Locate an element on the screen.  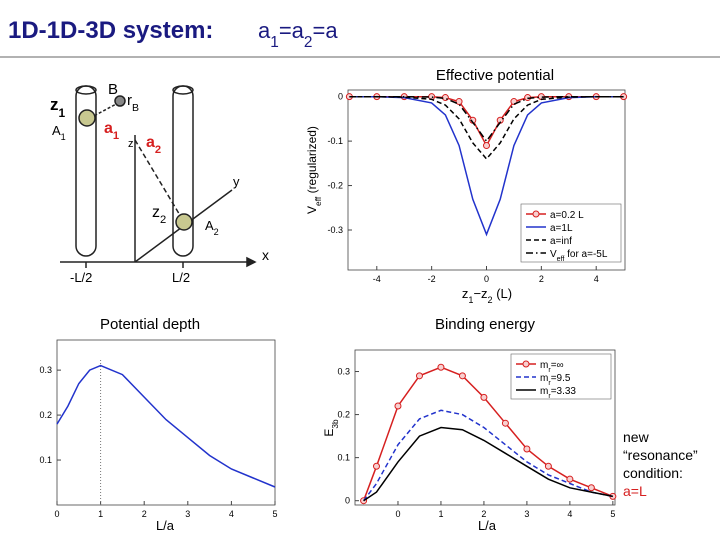
legend-label: a=1L is located at coordinates (561, 228).